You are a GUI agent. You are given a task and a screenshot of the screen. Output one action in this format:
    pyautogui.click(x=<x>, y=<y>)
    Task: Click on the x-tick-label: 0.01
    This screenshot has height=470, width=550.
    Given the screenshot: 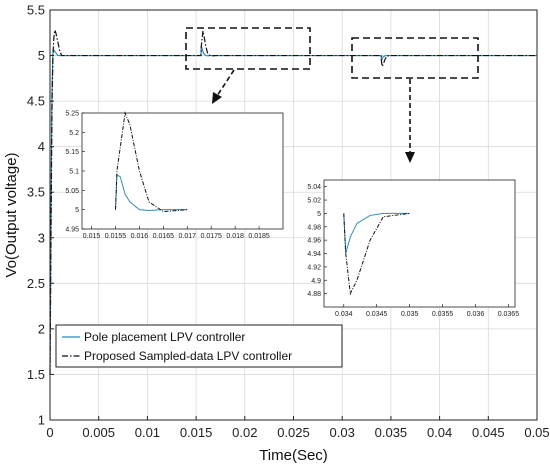 What is the action you would take?
    pyautogui.click(x=147, y=432)
    